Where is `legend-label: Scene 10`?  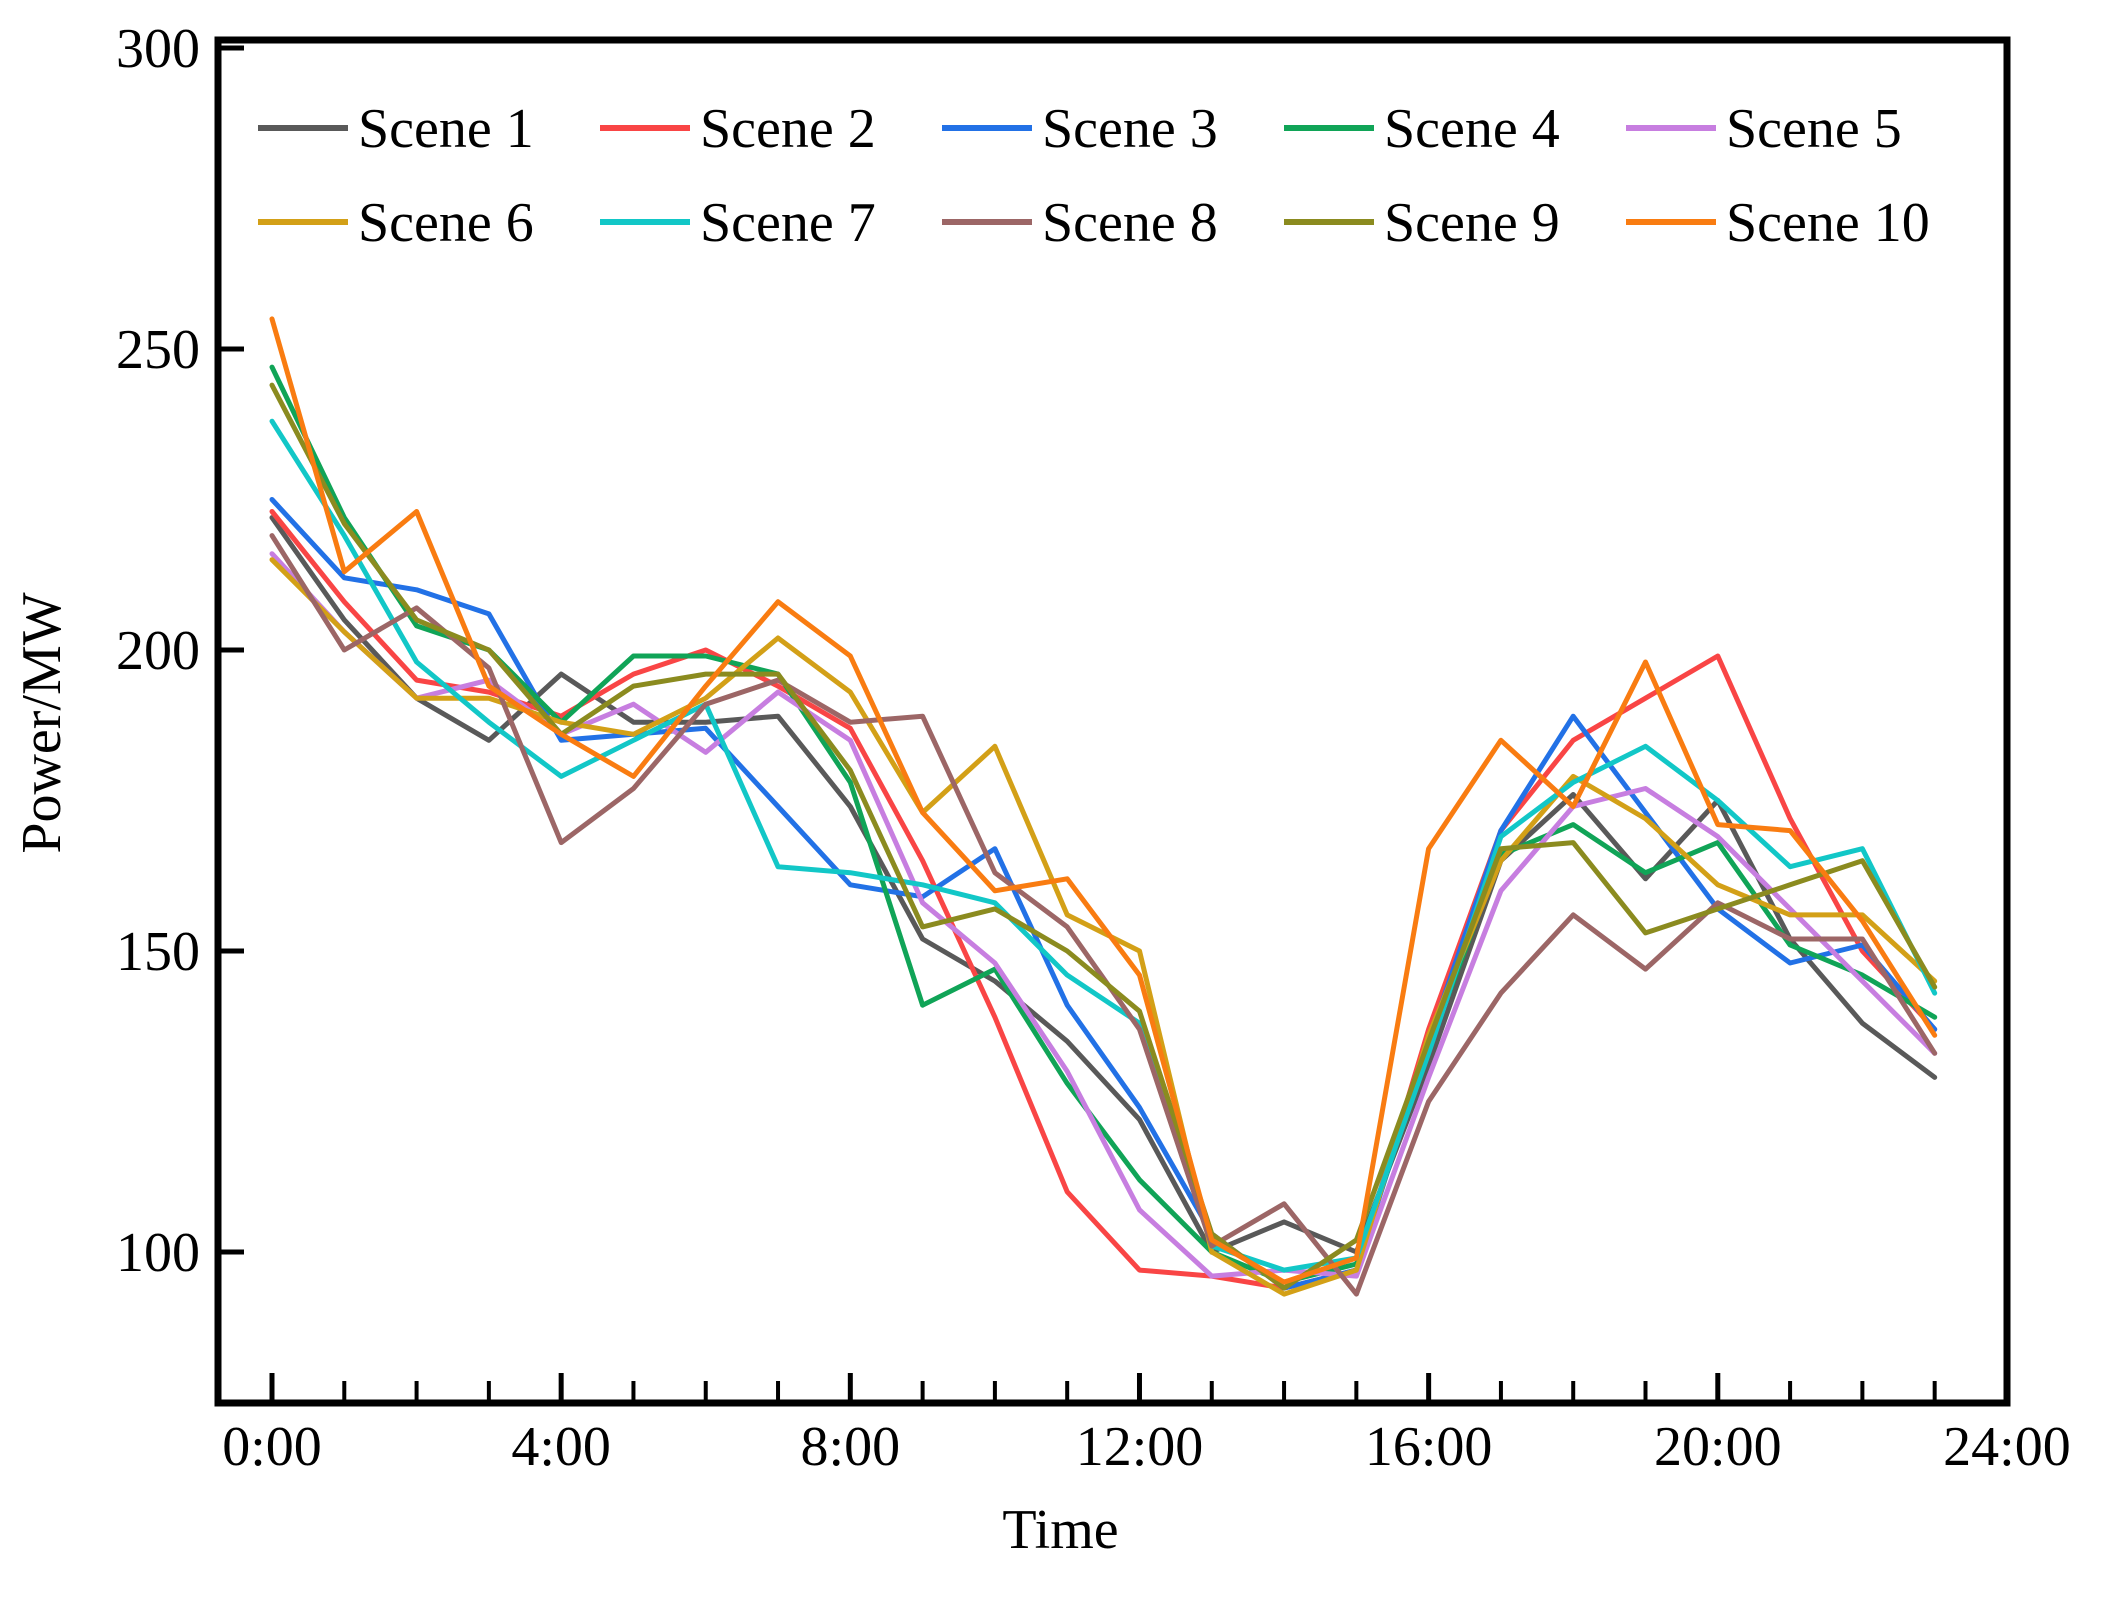
legend-label: Scene 10 is located at coordinates (1828, 223).